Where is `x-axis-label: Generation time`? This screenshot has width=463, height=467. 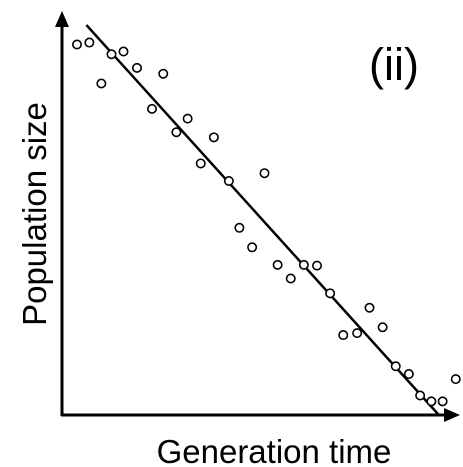 x-axis-label: Generation time is located at coordinates (274, 450).